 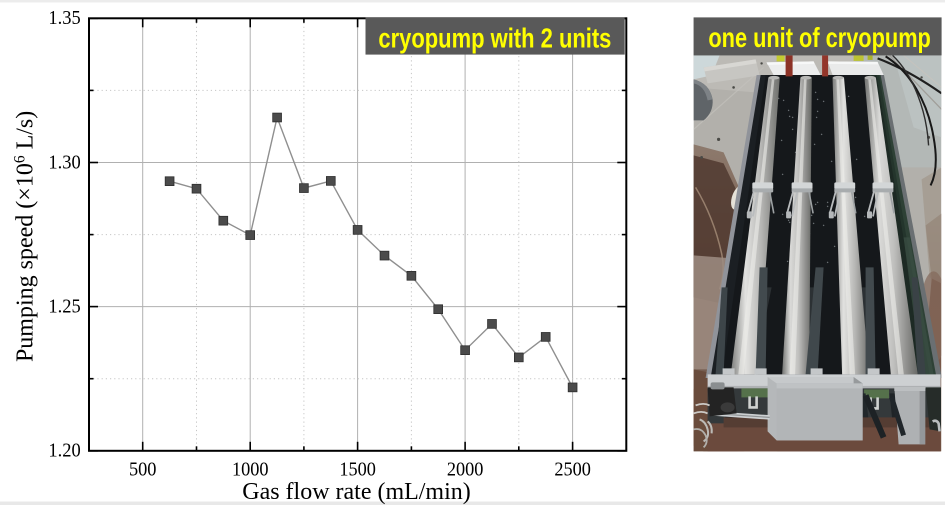 I want to click on svg-text: 1.30, so click(x=64, y=162).